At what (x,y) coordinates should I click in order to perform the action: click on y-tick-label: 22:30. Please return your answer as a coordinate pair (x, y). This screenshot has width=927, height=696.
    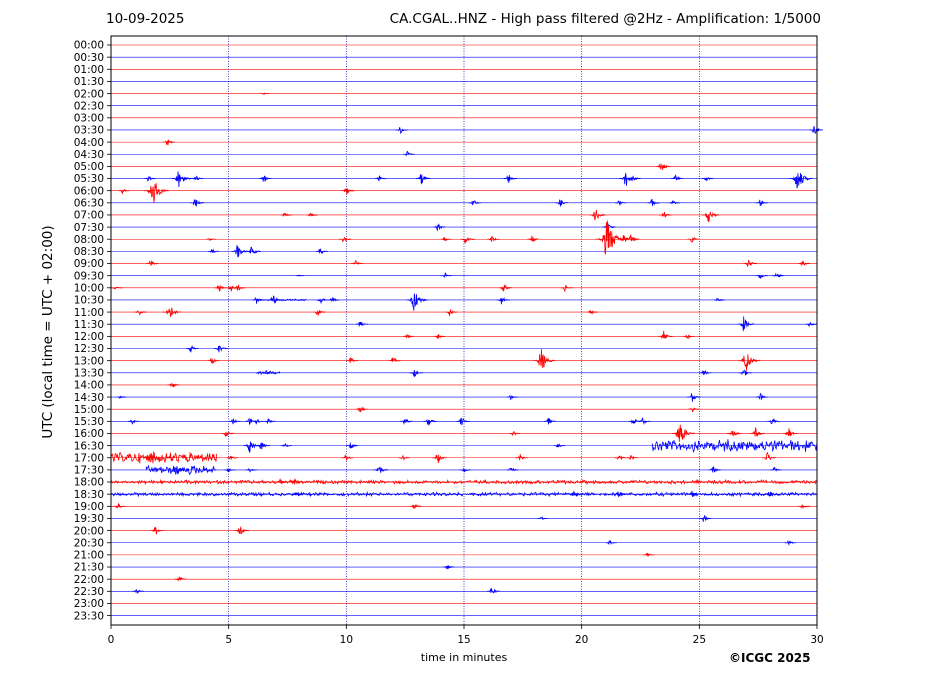
    Looking at the image, I should click on (89, 592).